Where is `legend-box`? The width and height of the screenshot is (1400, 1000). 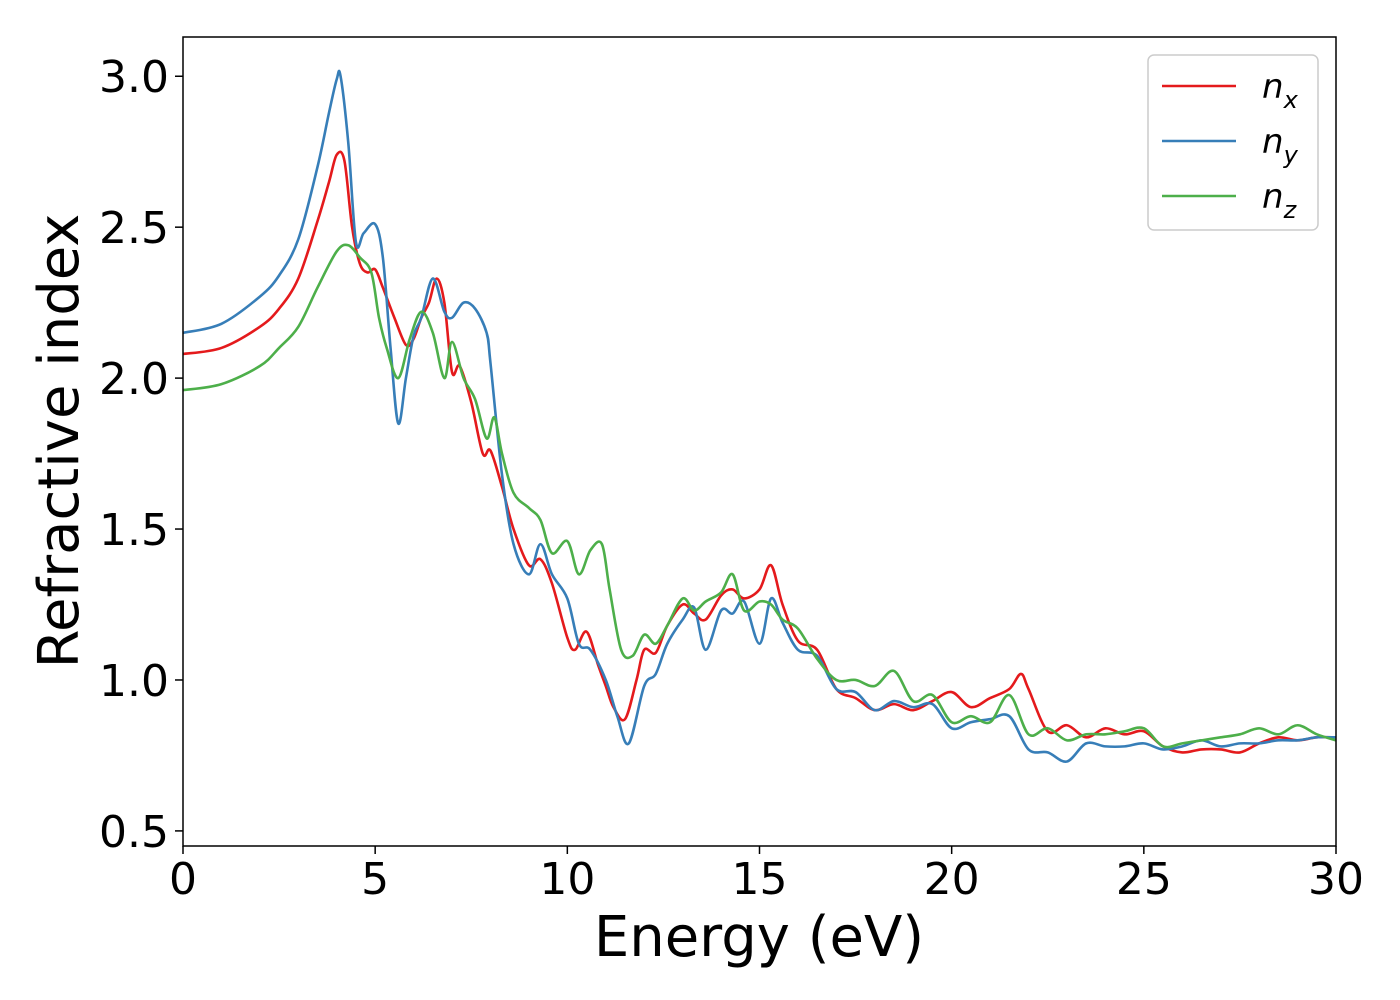 legend-box is located at coordinates (1233, 142).